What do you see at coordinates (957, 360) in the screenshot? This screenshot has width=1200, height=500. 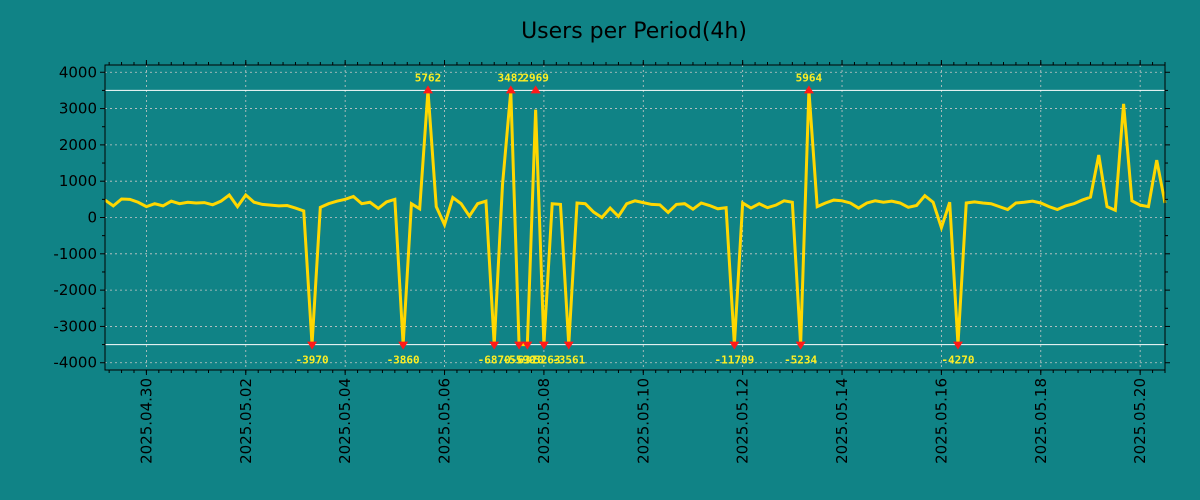 I see `peak-value-label: -4270` at bounding box center [957, 360].